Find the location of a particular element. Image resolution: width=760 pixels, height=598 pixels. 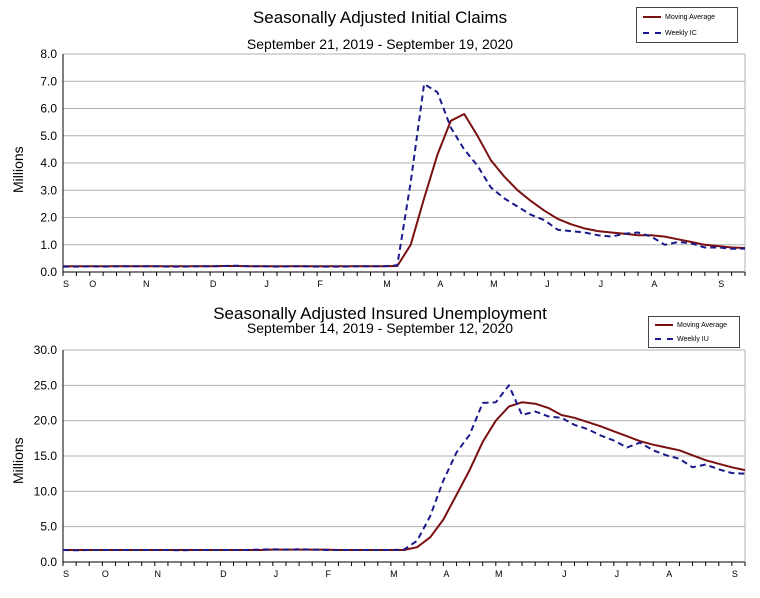

legend: Moving Average Weekly IU is located at coordinates (694, 332).